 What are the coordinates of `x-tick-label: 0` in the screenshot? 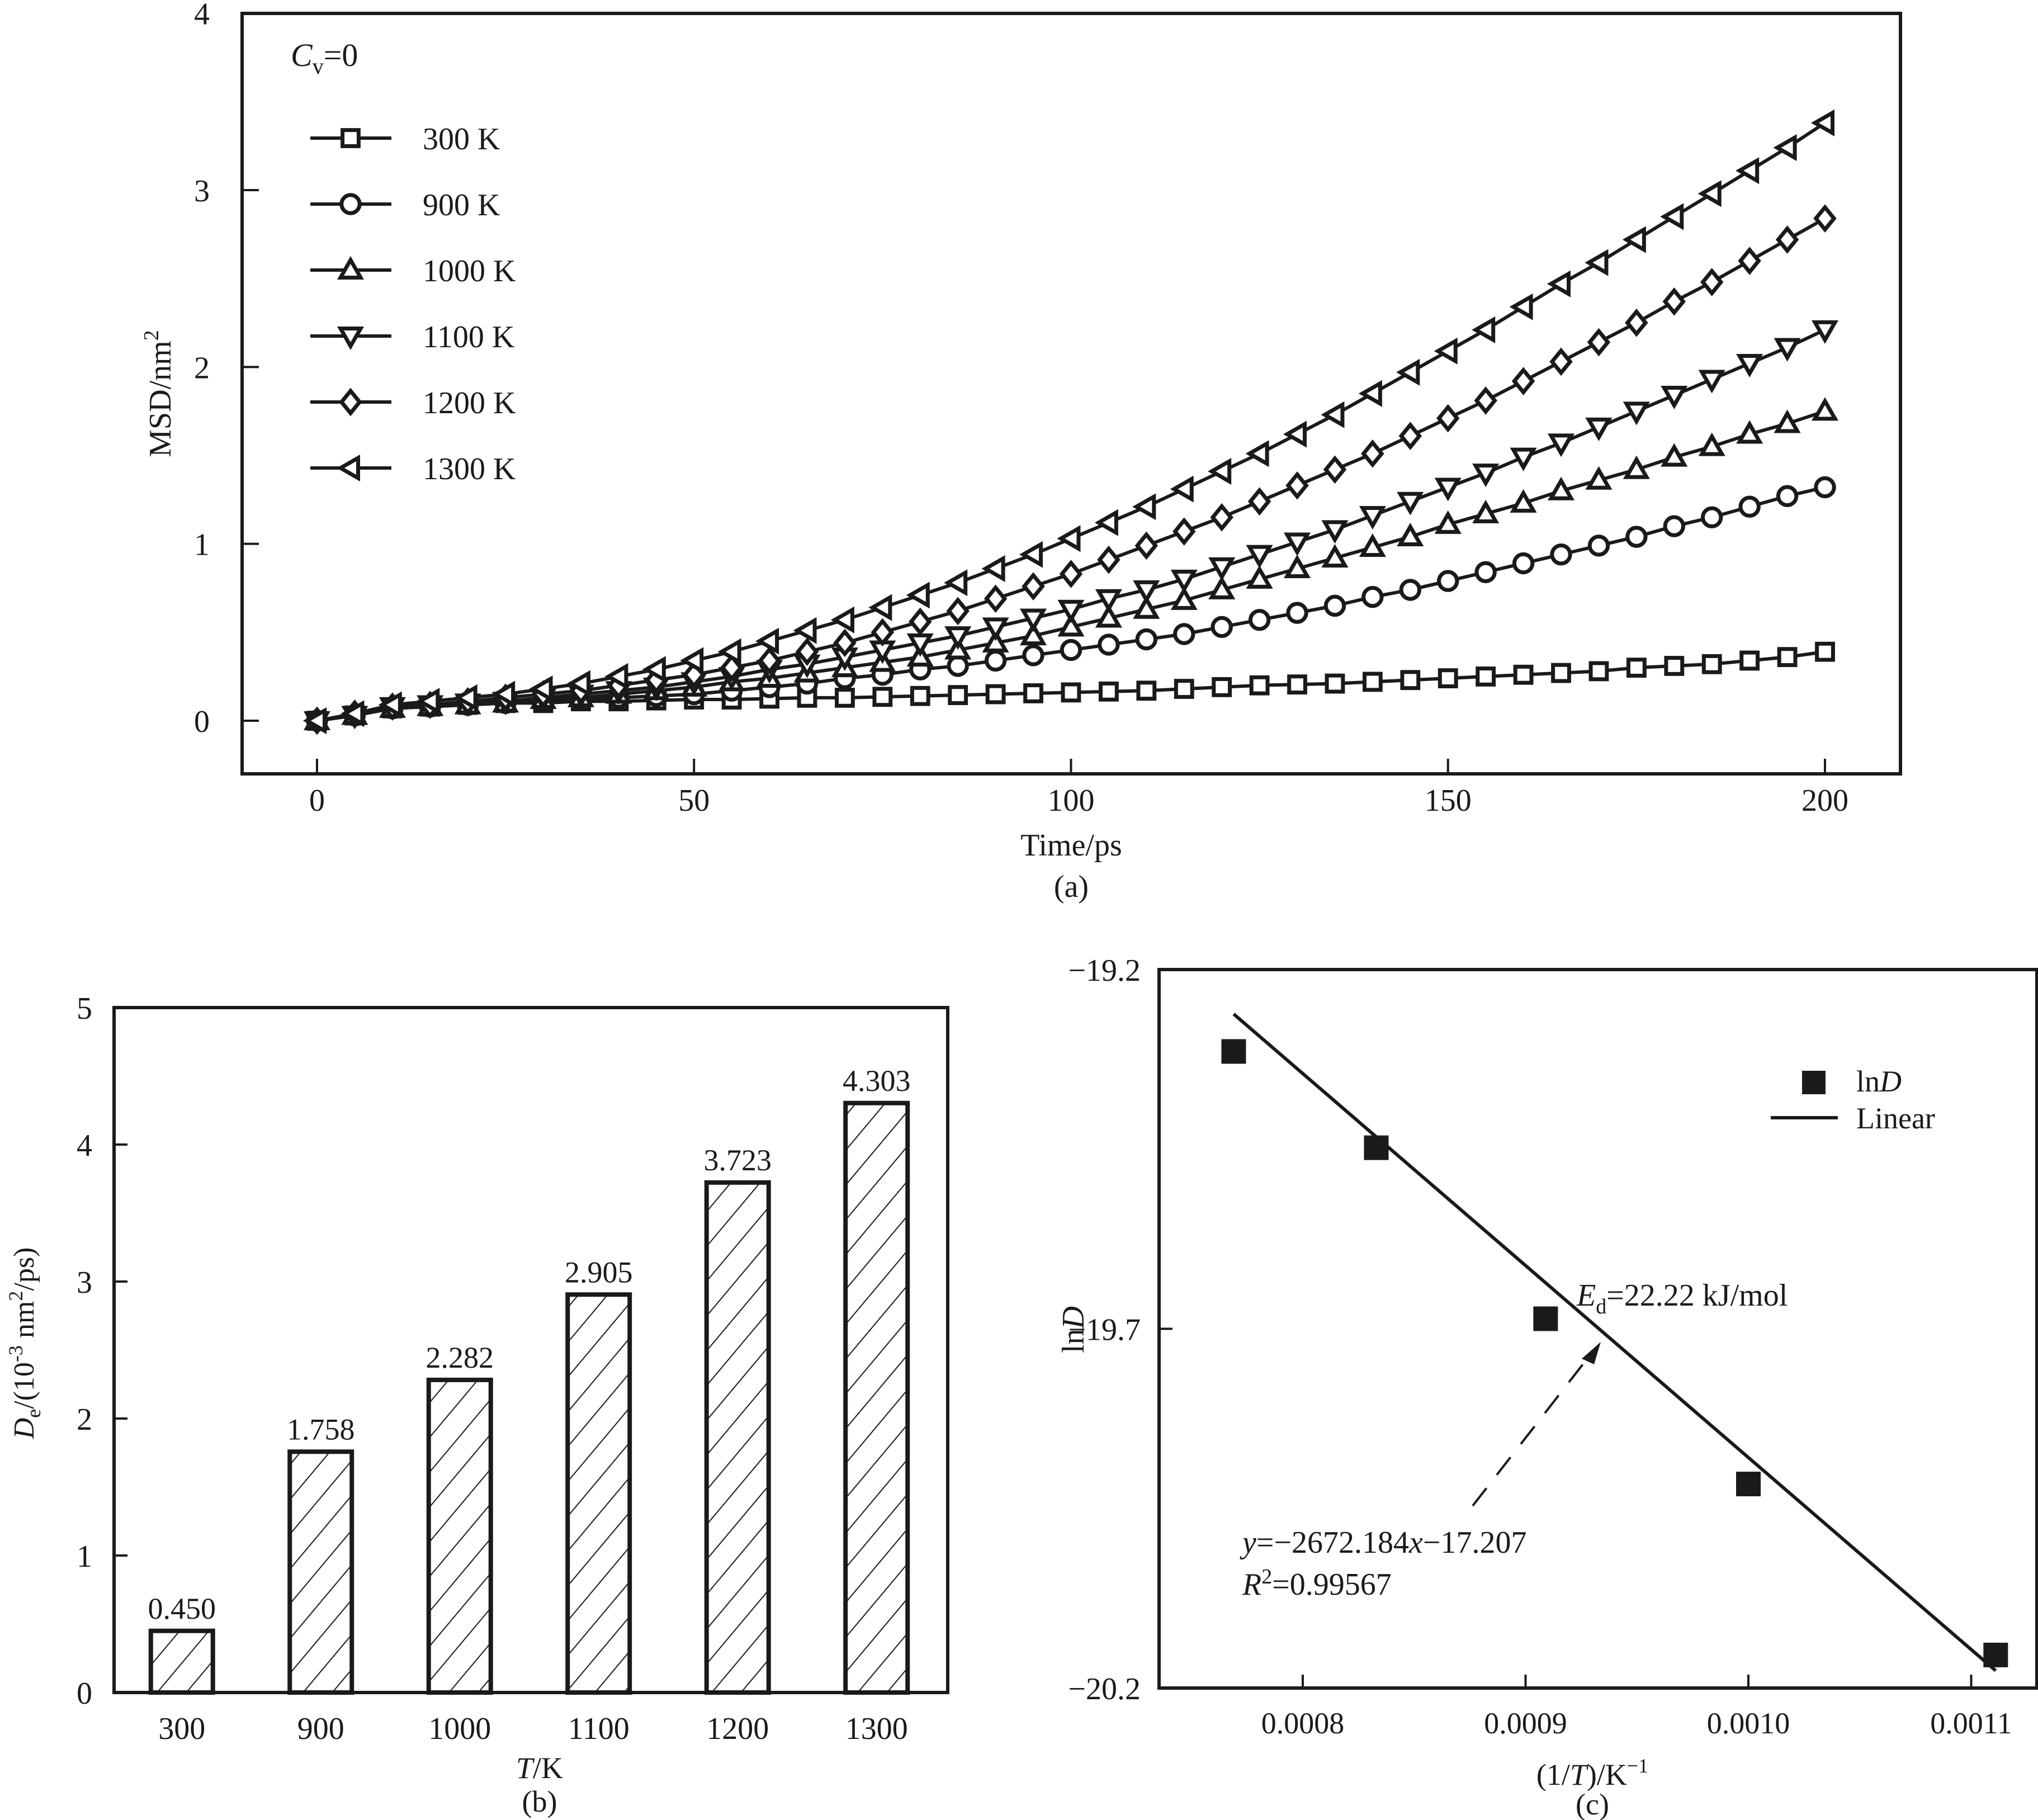 It's located at (317, 800).